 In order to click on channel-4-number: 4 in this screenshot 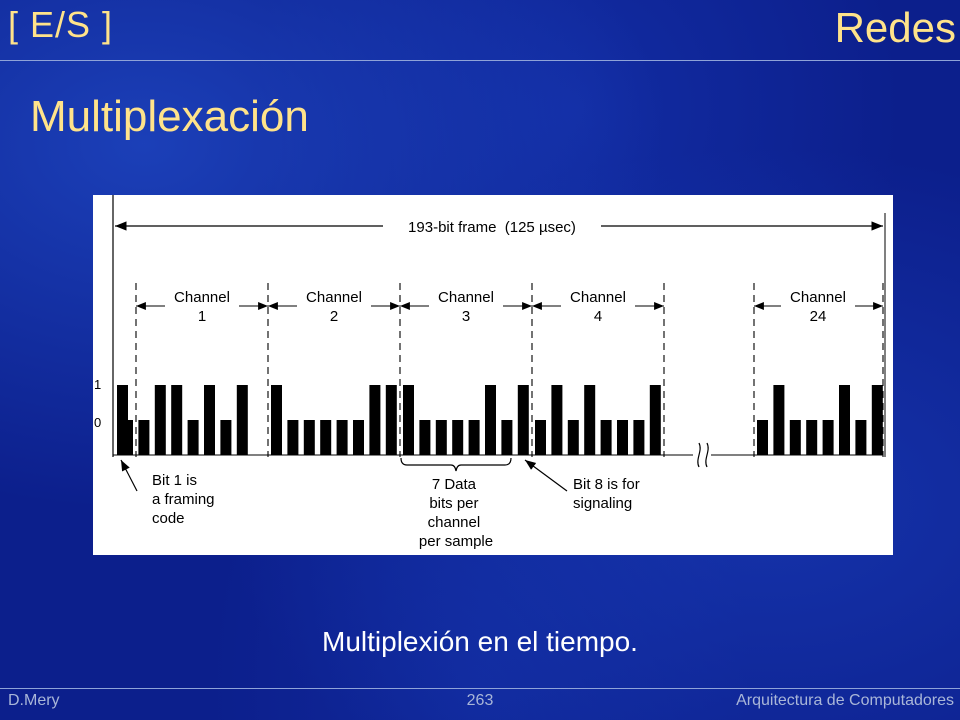, I will do `click(598, 316)`.